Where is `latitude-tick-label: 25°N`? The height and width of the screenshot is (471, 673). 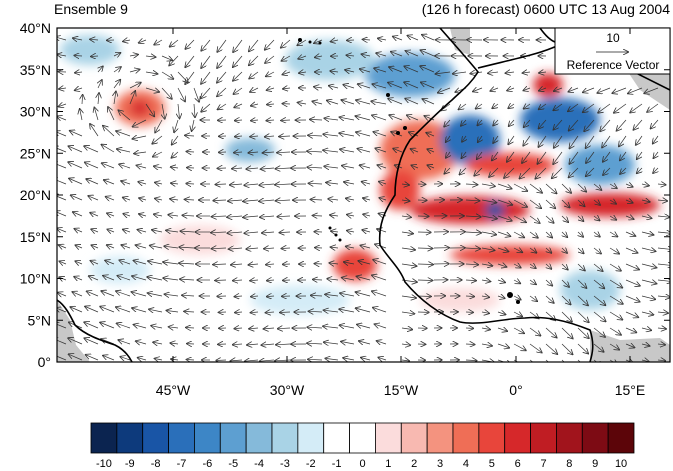 latitude-tick-label: 25°N is located at coordinates (35, 153).